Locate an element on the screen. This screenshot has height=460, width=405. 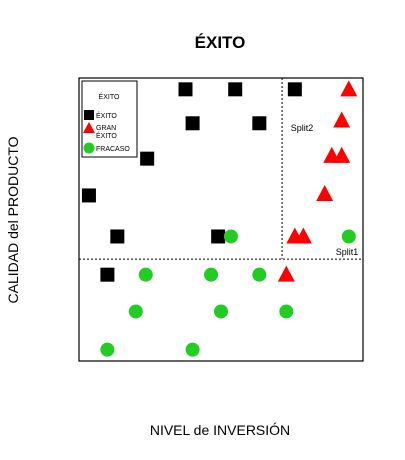
legend-label-exito: ÉXITO is located at coordinates (106, 115).